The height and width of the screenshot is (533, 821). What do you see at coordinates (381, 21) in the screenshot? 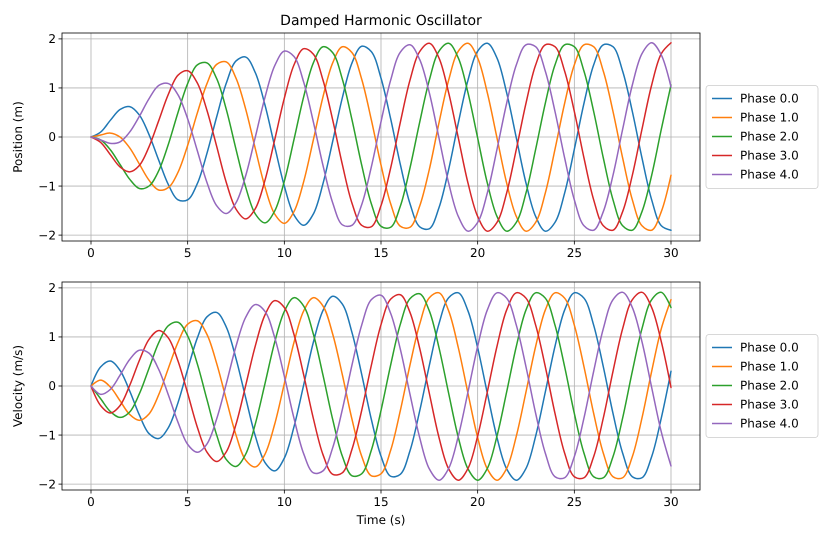
I see `chart-title: Damped Harmonic Oscillator` at bounding box center [381, 21].